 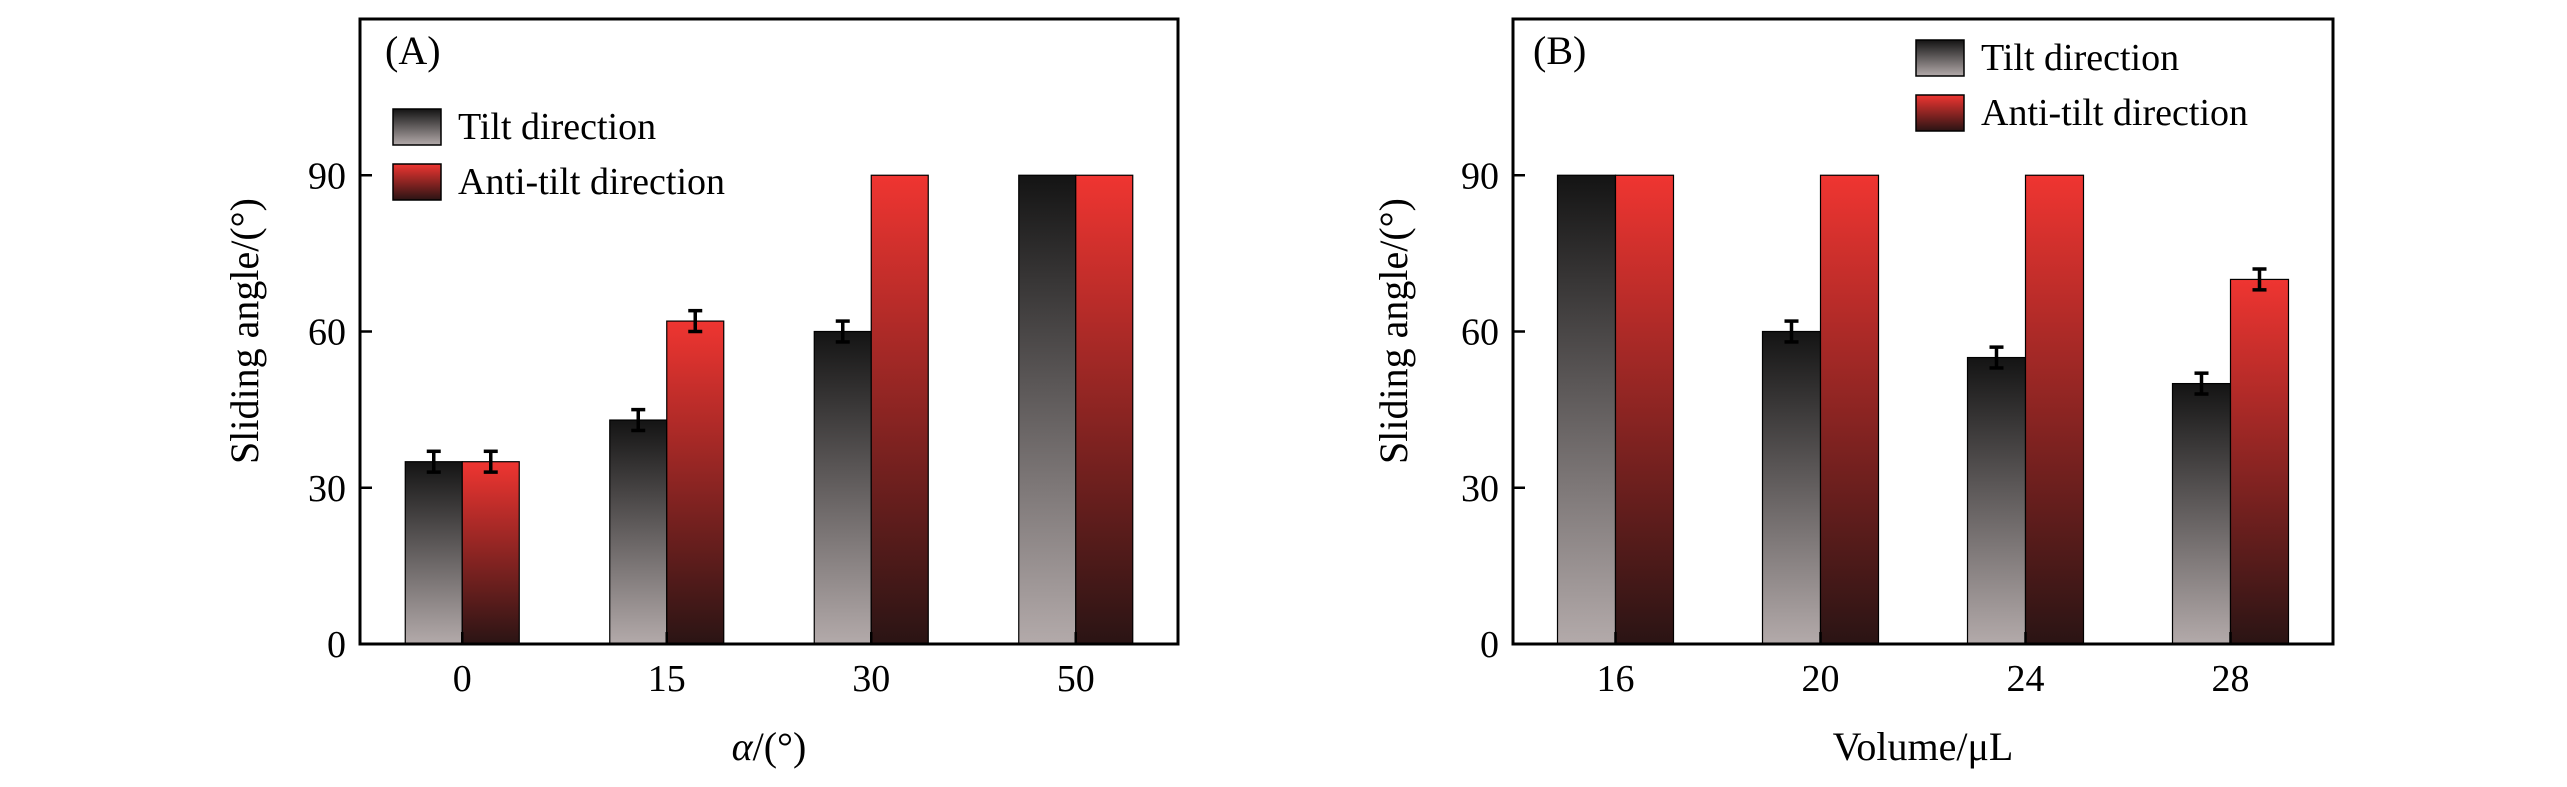 I want to click on panel-b-legend-swatch-anti, so click(x=1940, y=113).